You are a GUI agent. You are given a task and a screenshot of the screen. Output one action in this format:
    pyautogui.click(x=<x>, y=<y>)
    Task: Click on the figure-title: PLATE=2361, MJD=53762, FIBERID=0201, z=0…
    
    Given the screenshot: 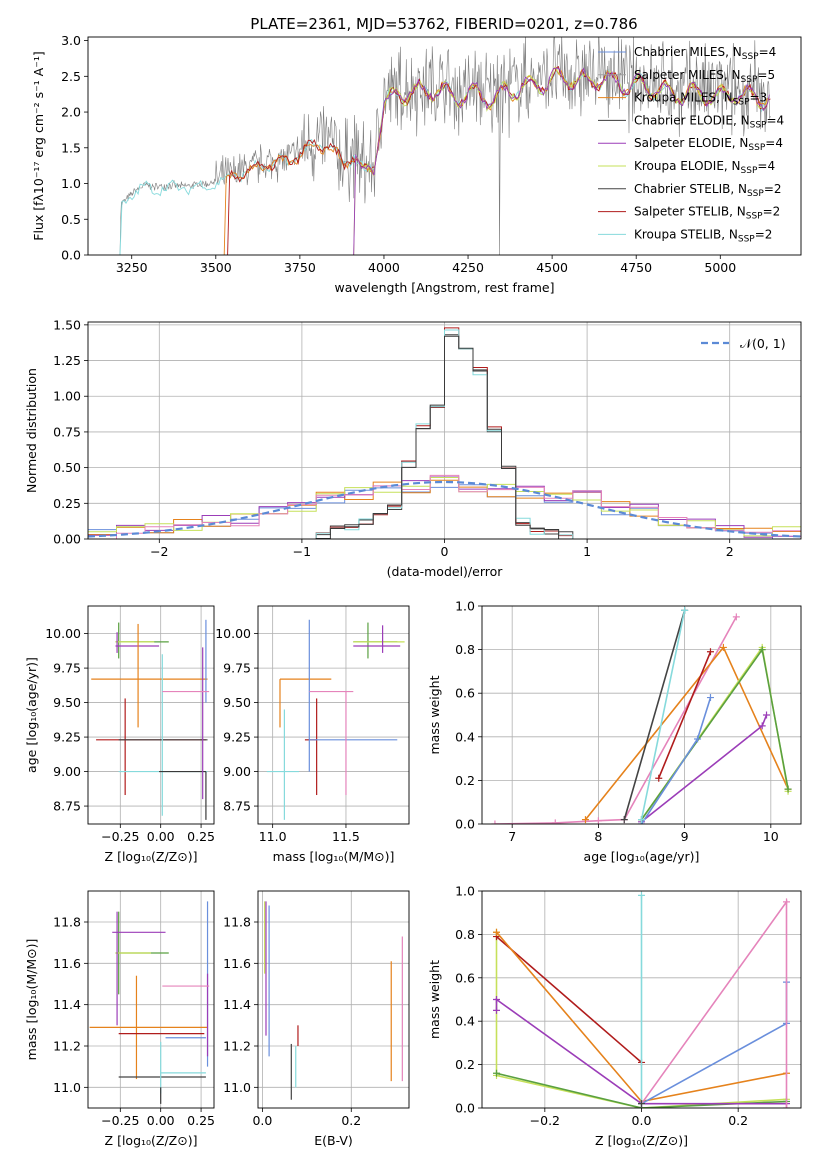 What is the action you would take?
    pyautogui.click(x=443, y=24)
    